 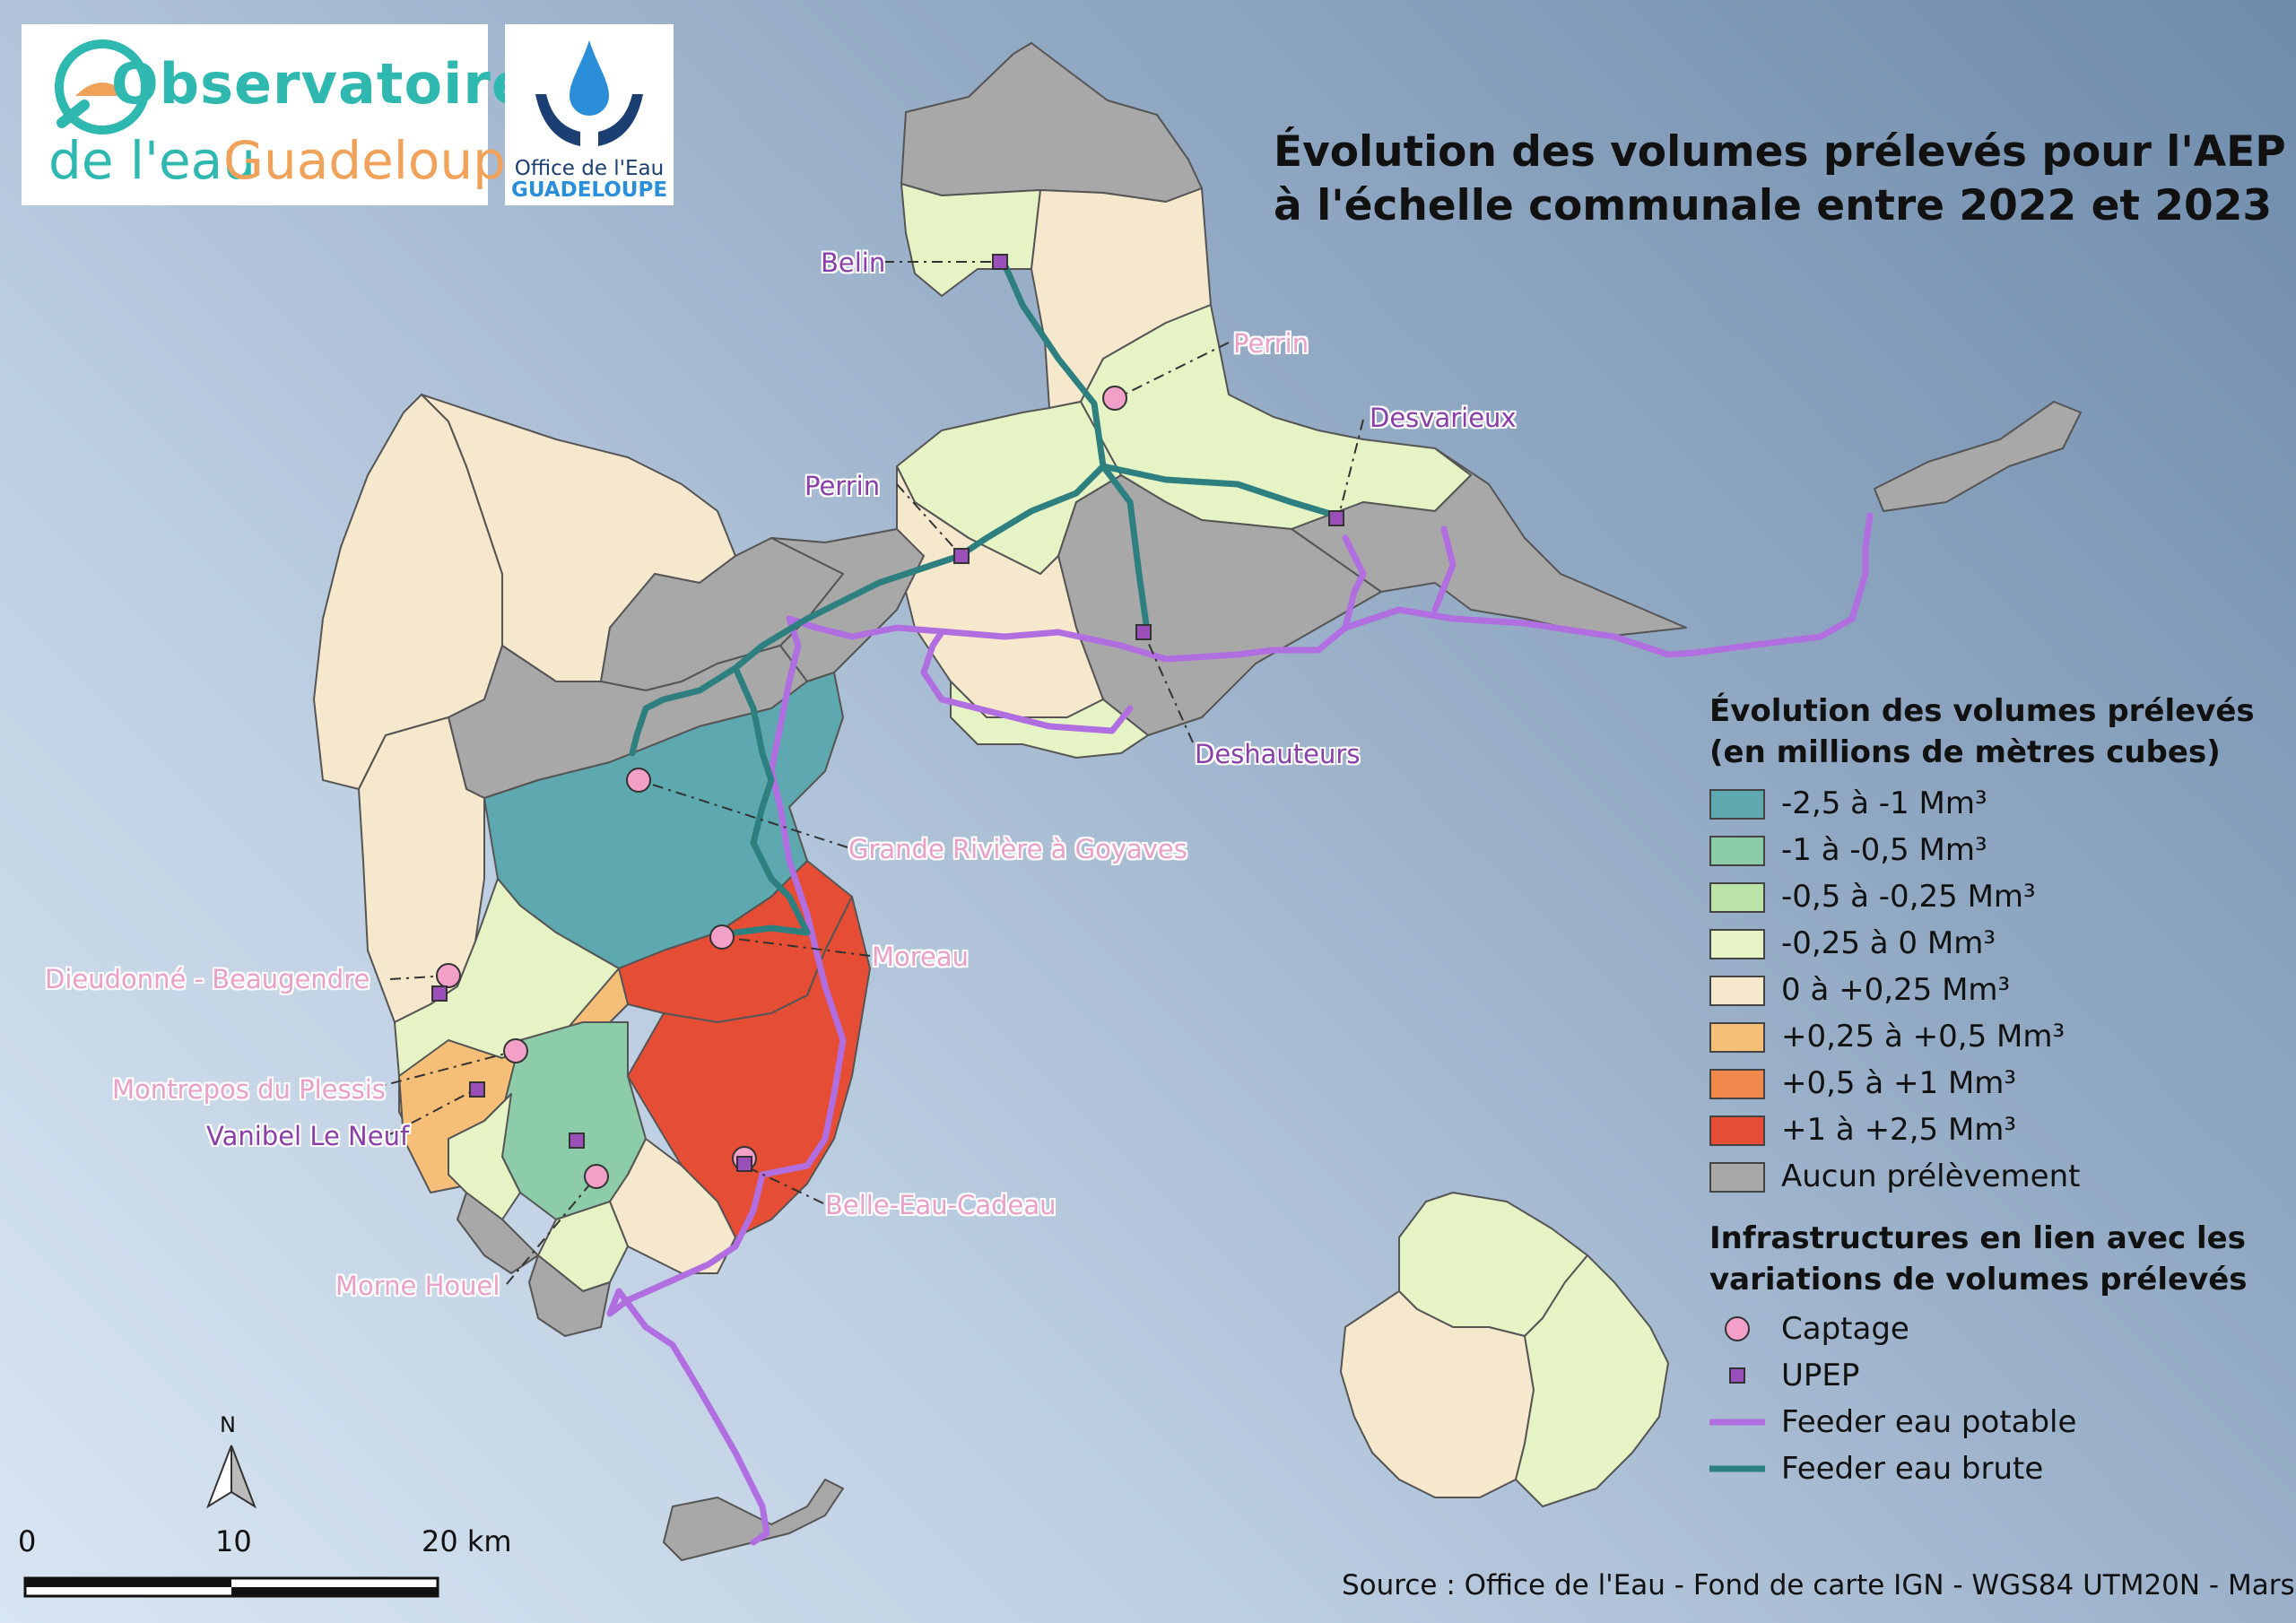 I want to click on label-belle-eau: Belle-Eau-Cadeau, so click(x=941, y=1205).